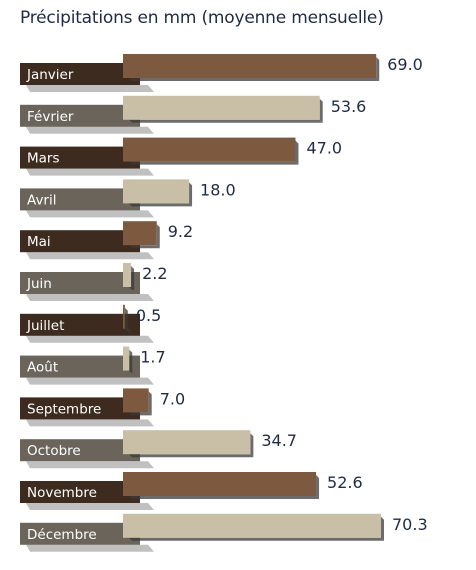  Describe the element at coordinates (345, 482) in the screenshot. I see `value-label: 52.6` at that location.